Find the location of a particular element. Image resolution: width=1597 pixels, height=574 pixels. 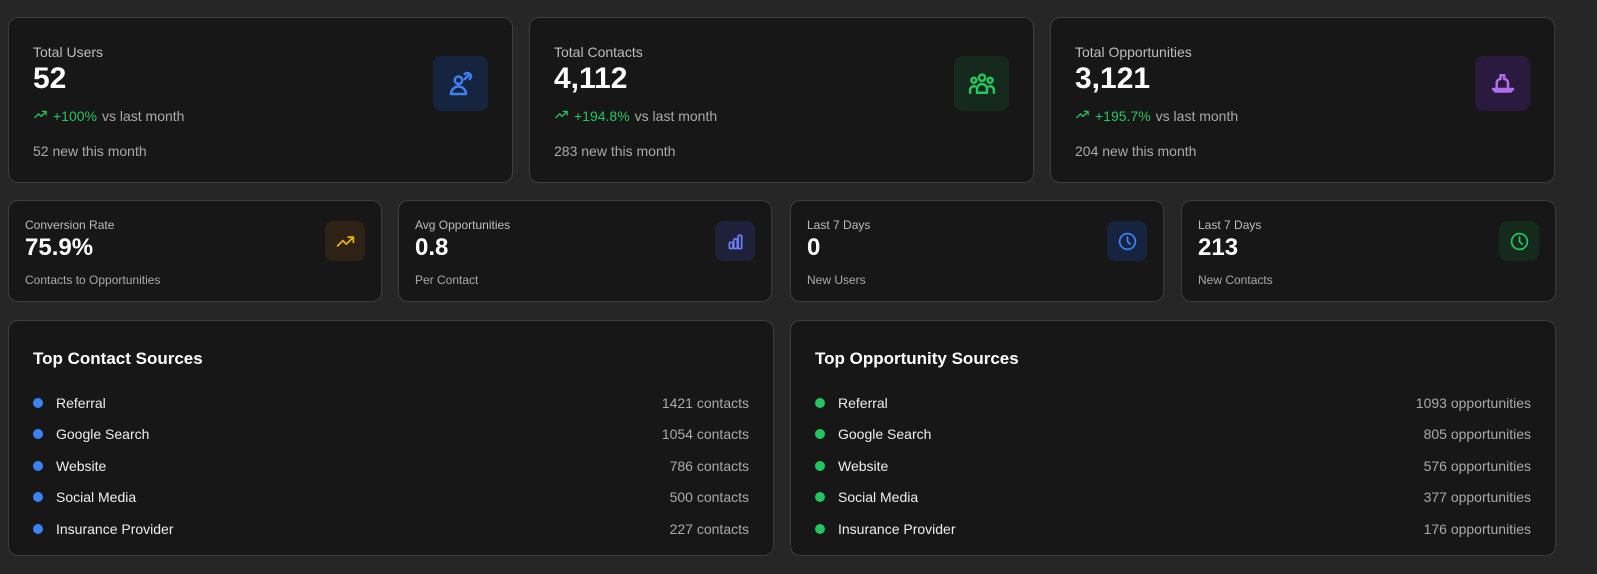

source-count: 1054 contacts is located at coordinates (705, 434).